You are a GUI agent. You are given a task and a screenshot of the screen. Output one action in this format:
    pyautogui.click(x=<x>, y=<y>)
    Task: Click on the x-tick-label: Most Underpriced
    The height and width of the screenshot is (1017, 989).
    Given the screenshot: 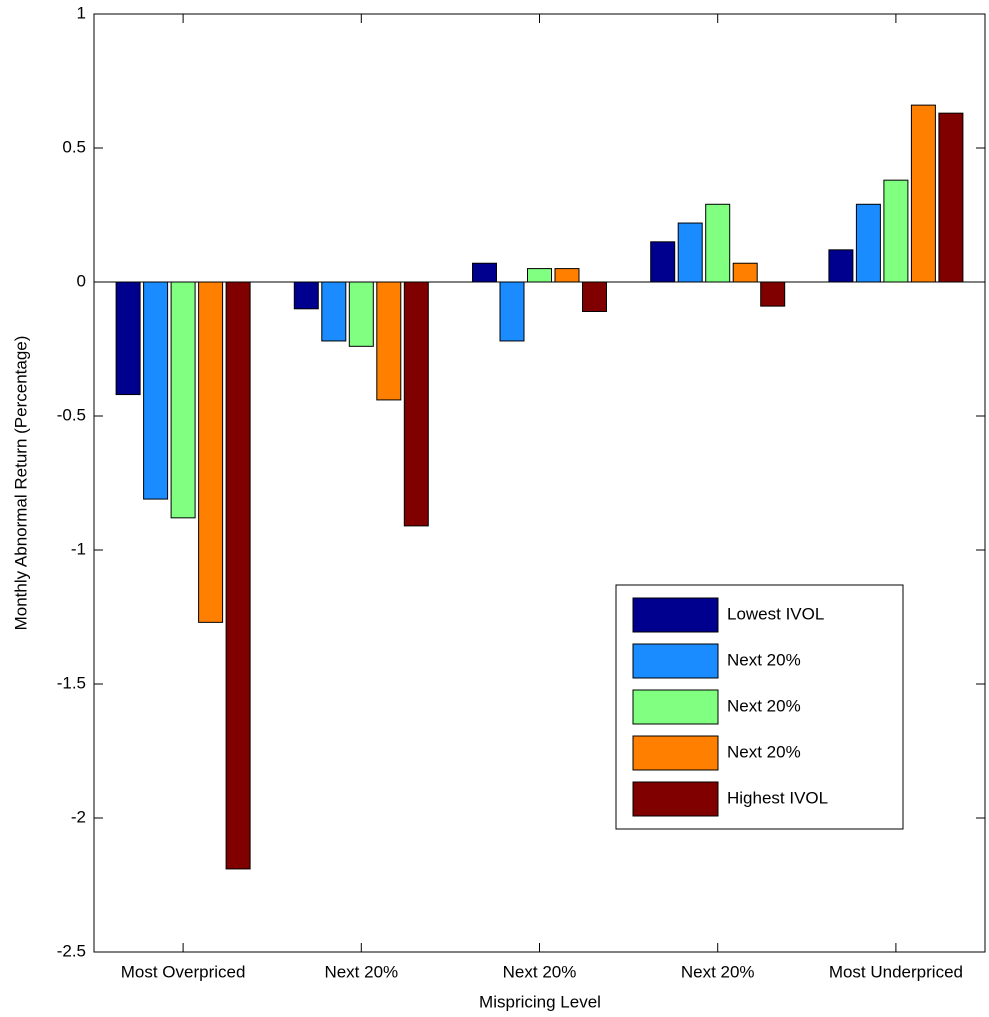 What is the action you would take?
    pyautogui.click(x=896, y=971)
    